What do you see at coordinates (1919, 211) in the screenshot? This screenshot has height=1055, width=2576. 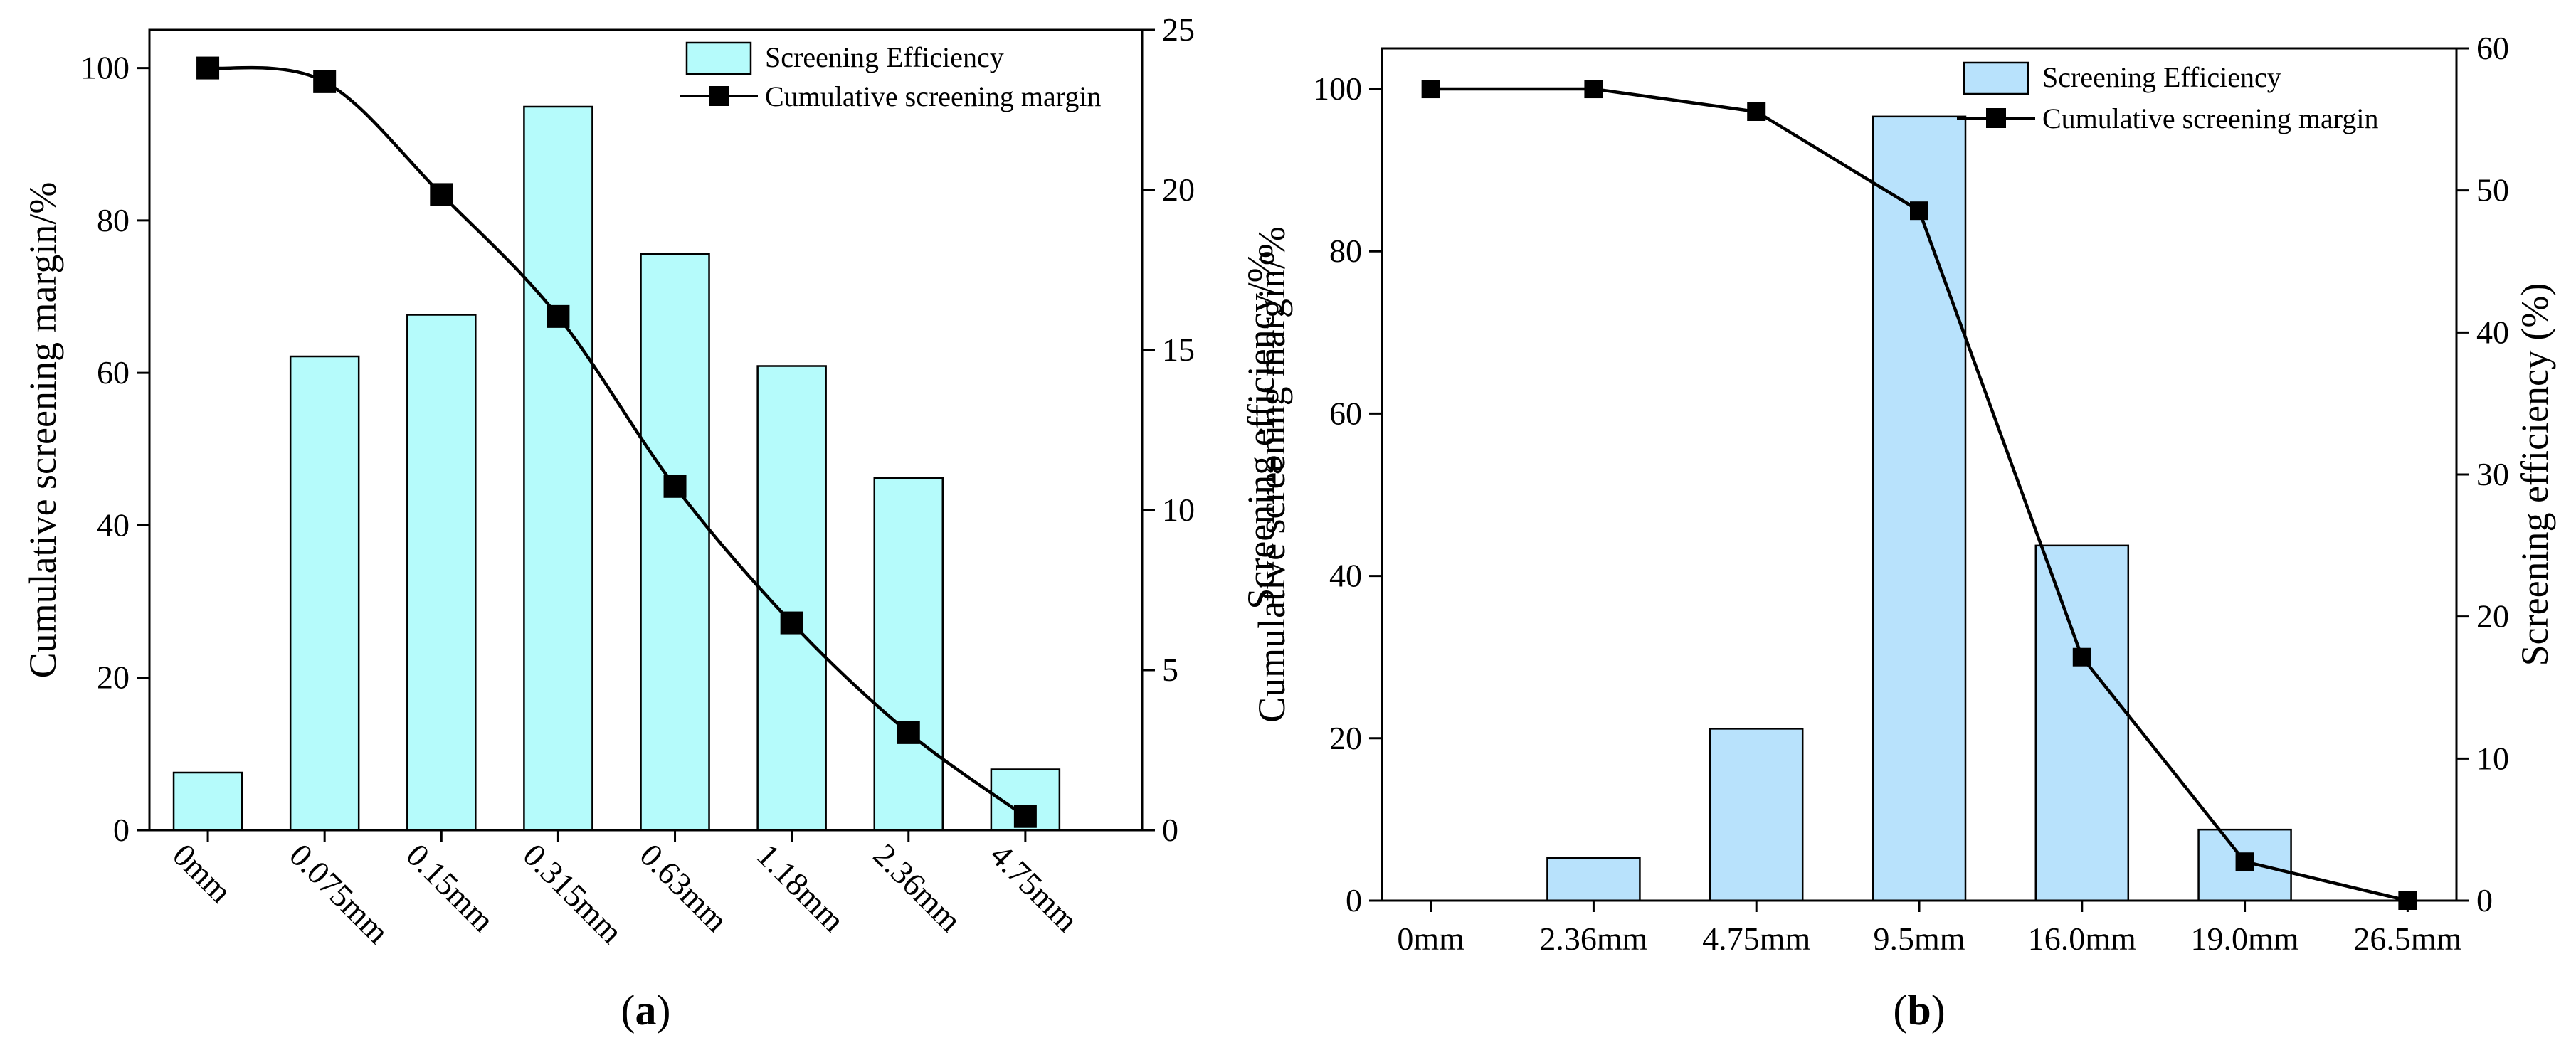 I see `line-marker-9.5mm` at bounding box center [1919, 211].